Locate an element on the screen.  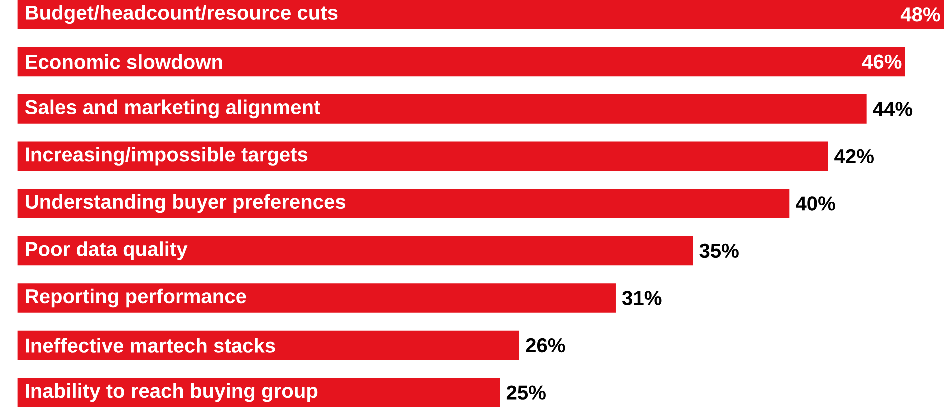
y-tick-label: Inability to reach buying group is located at coordinates (172, 392).